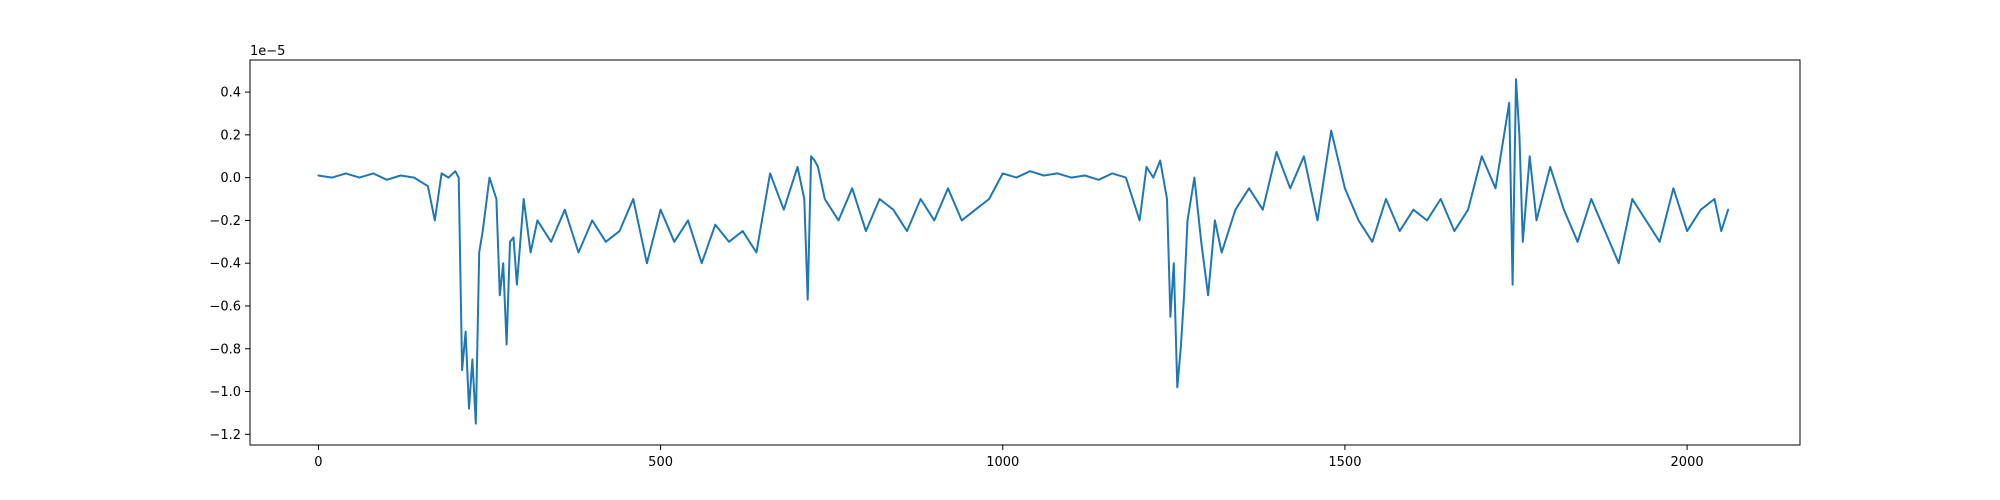 This screenshot has width=2000, height=500. I want to click on y-tick-label: −0.2, so click(225, 221).